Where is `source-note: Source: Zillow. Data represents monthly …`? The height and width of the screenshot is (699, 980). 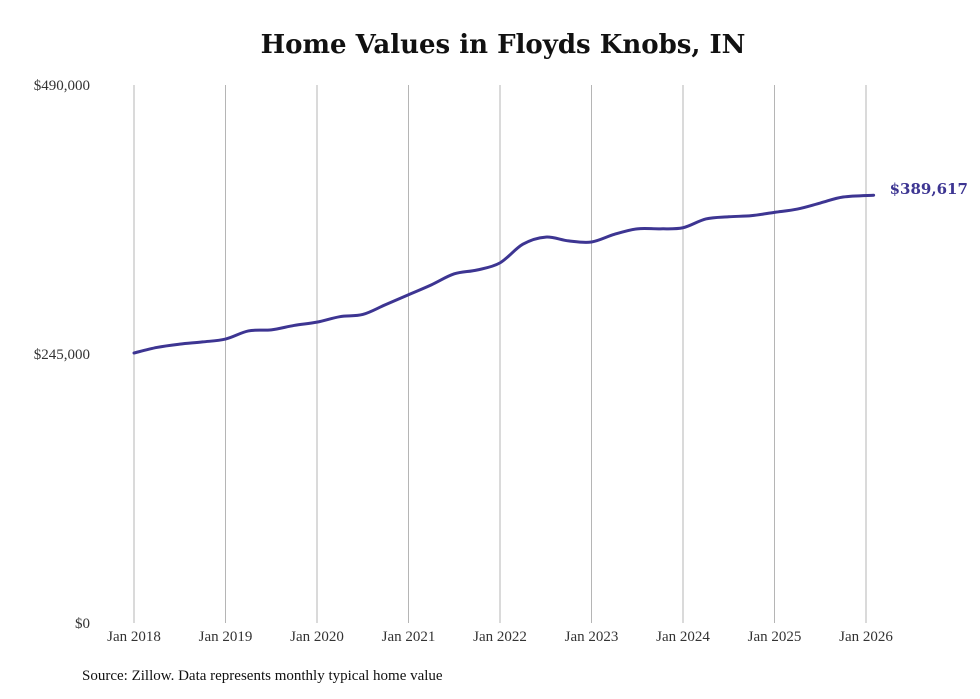 source-note: Source: Zillow. Data represents monthly … is located at coordinates (262, 676).